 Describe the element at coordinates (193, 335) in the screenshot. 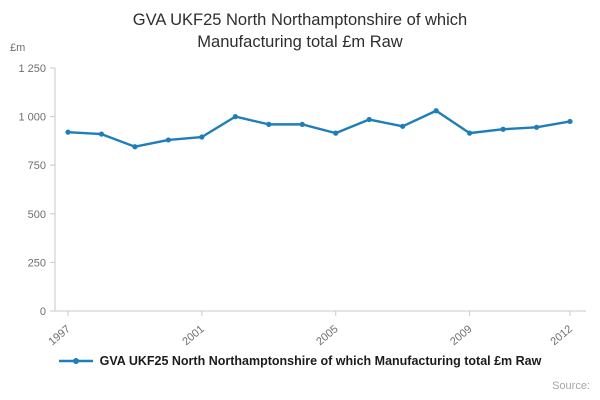

I see `x-tick-label: 2001` at that location.